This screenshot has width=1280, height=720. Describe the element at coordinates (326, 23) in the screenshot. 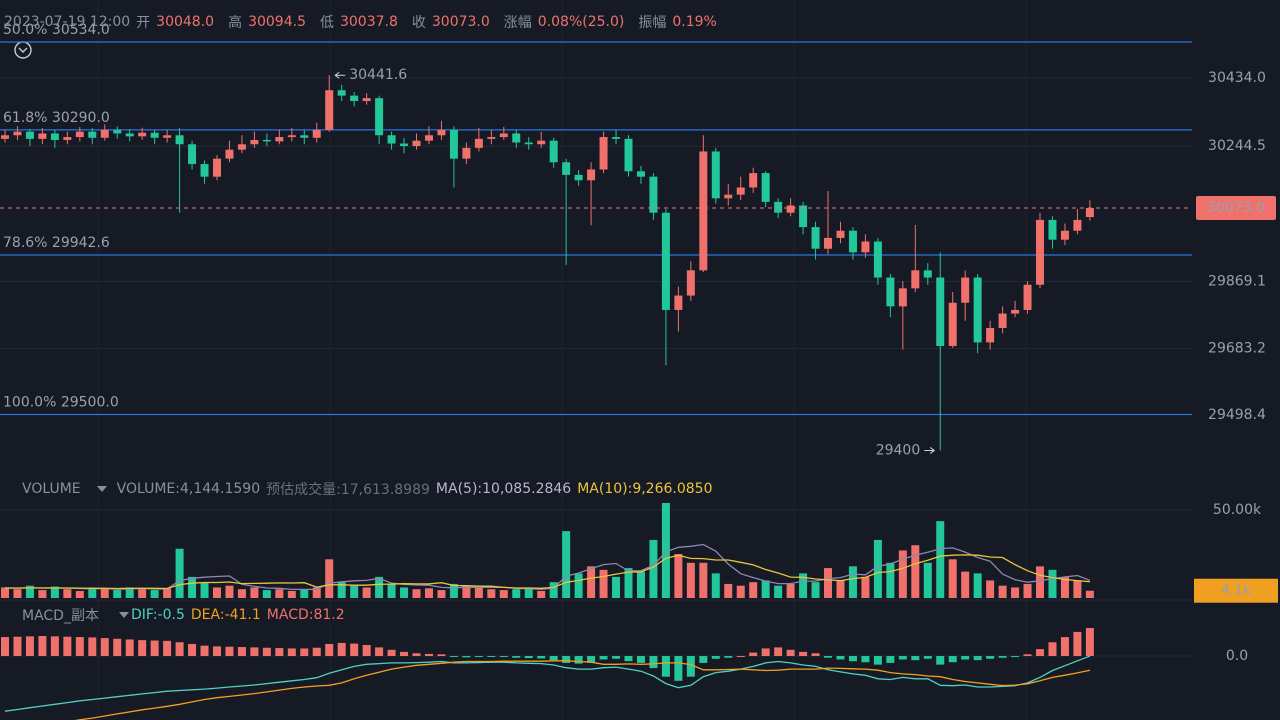

I see `field-label: 低` at that location.